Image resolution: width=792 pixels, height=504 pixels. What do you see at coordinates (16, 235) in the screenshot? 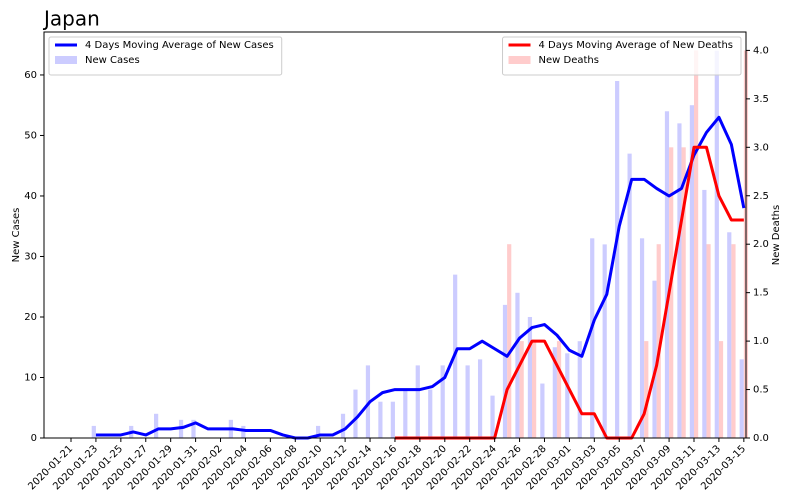
I see `y-axis-label: New Cases` at bounding box center [16, 235].